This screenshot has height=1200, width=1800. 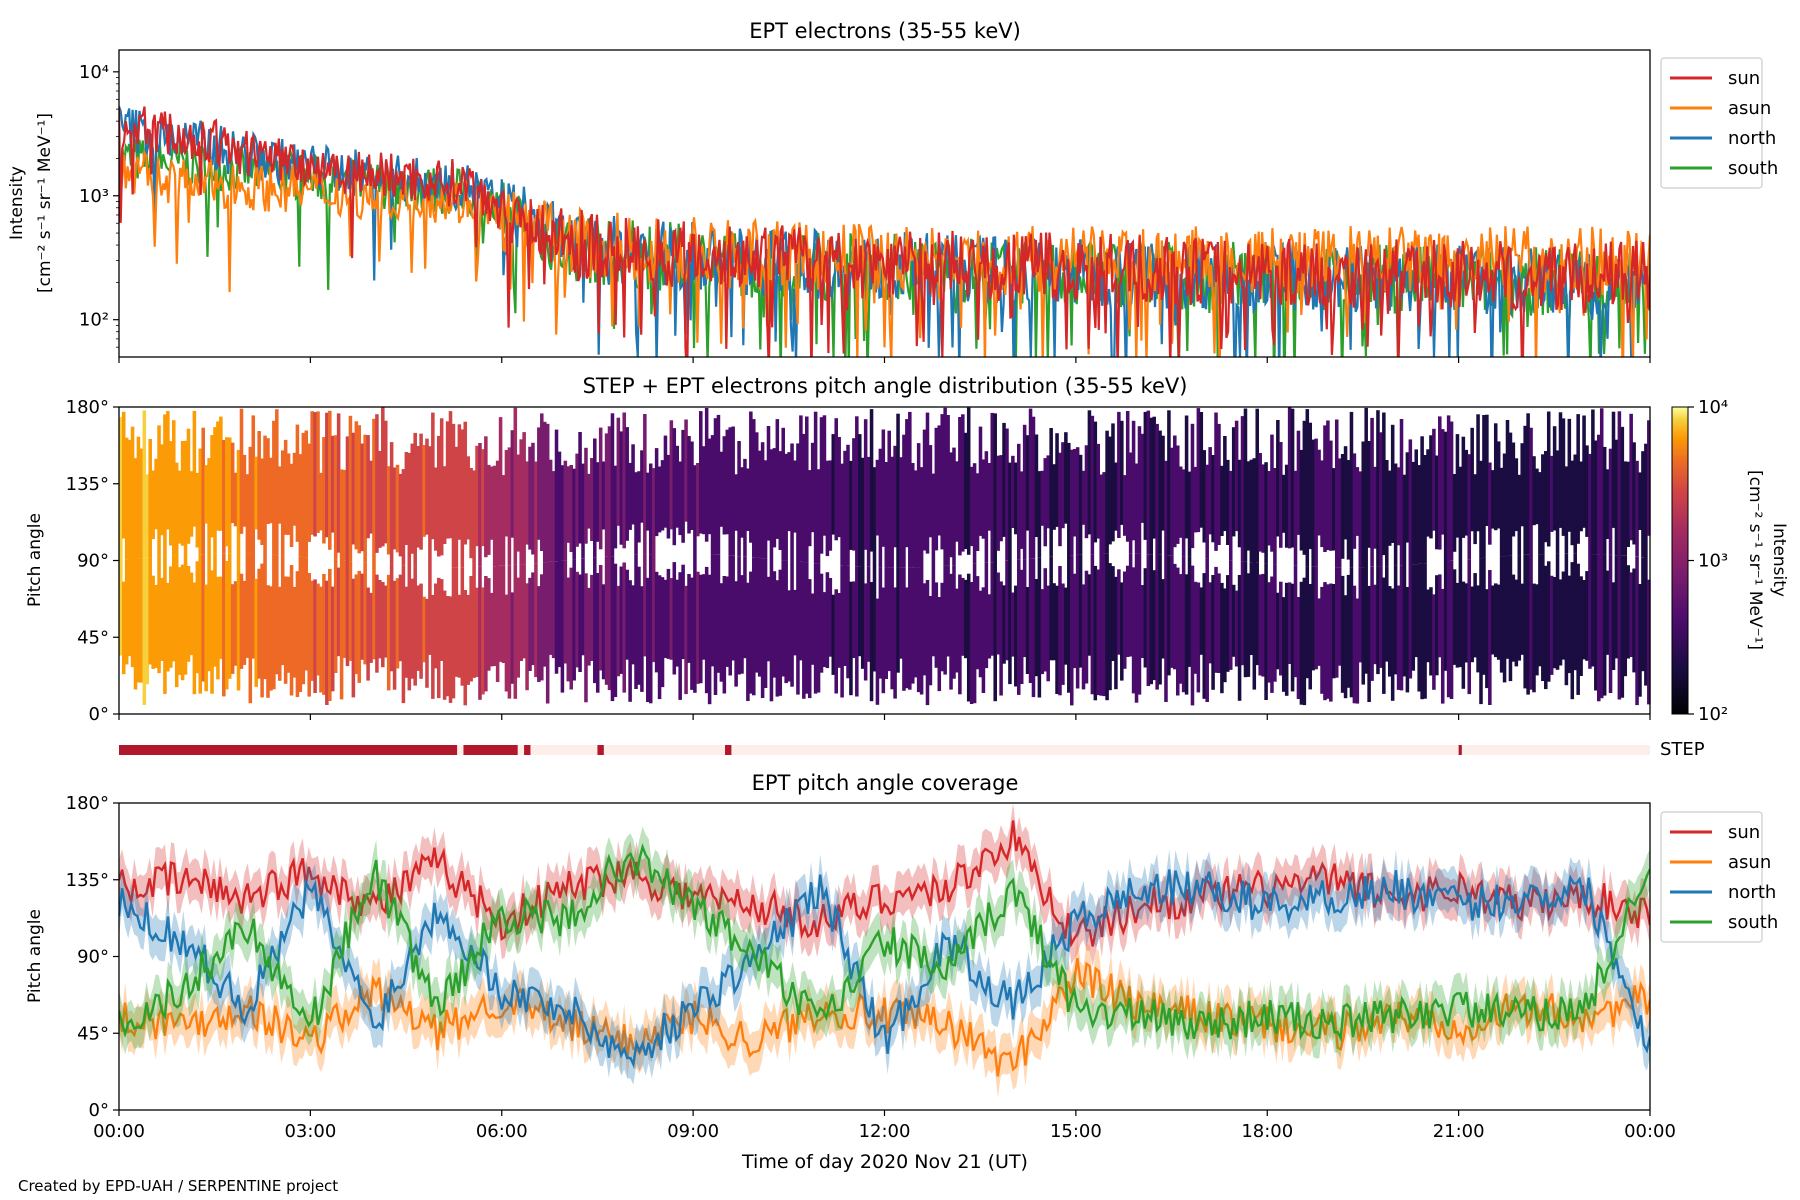 What do you see at coordinates (1682, 749) in the screenshot?
I see `step-label: STEP` at bounding box center [1682, 749].